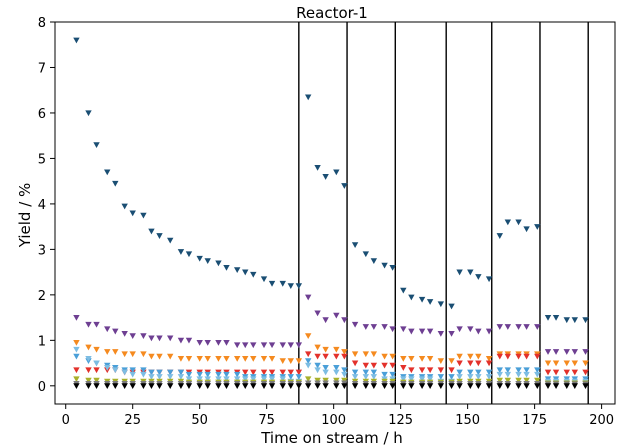 This screenshot has height=447, width=634. What do you see at coordinates (331, 438) in the screenshot?
I see `x-axis-label: Time on stream / h` at bounding box center [331, 438].